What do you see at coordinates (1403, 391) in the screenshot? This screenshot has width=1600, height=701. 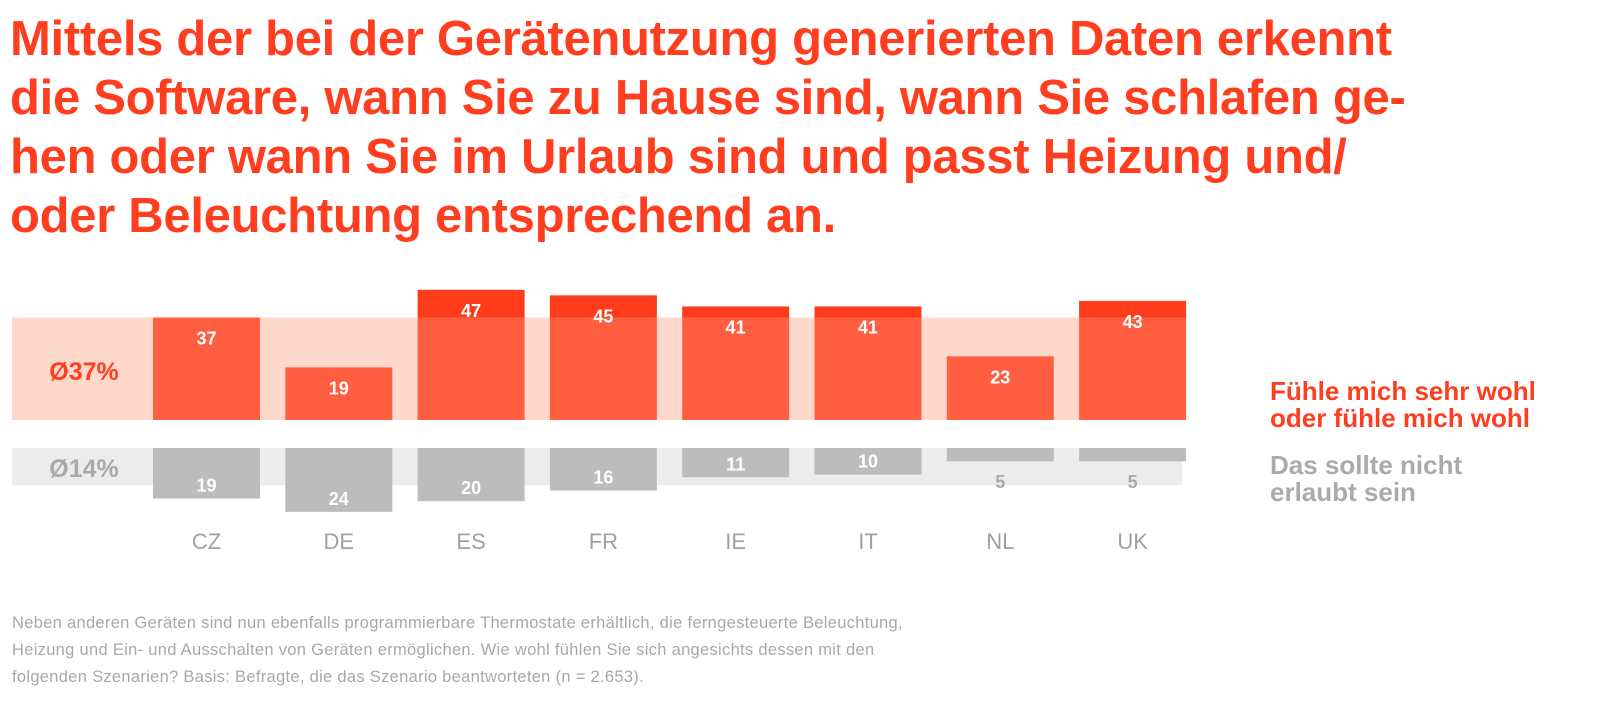 I see `legend-positive-line: Fühle mich sehr wohl` at bounding box center [1403, 391].